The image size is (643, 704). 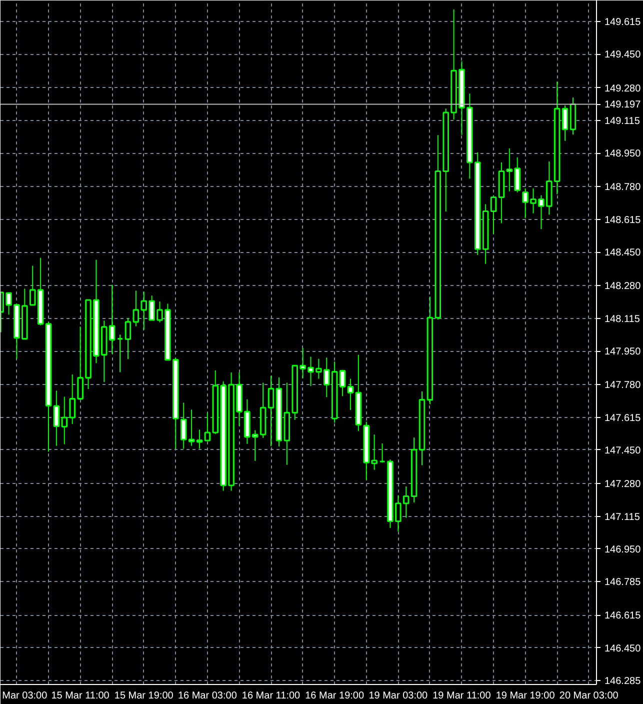 What do you see at coordinates (526, 696) in the screenshot?
I see `x-tick-label: 19 Mar 19:00` at bounding box center [526, 696].